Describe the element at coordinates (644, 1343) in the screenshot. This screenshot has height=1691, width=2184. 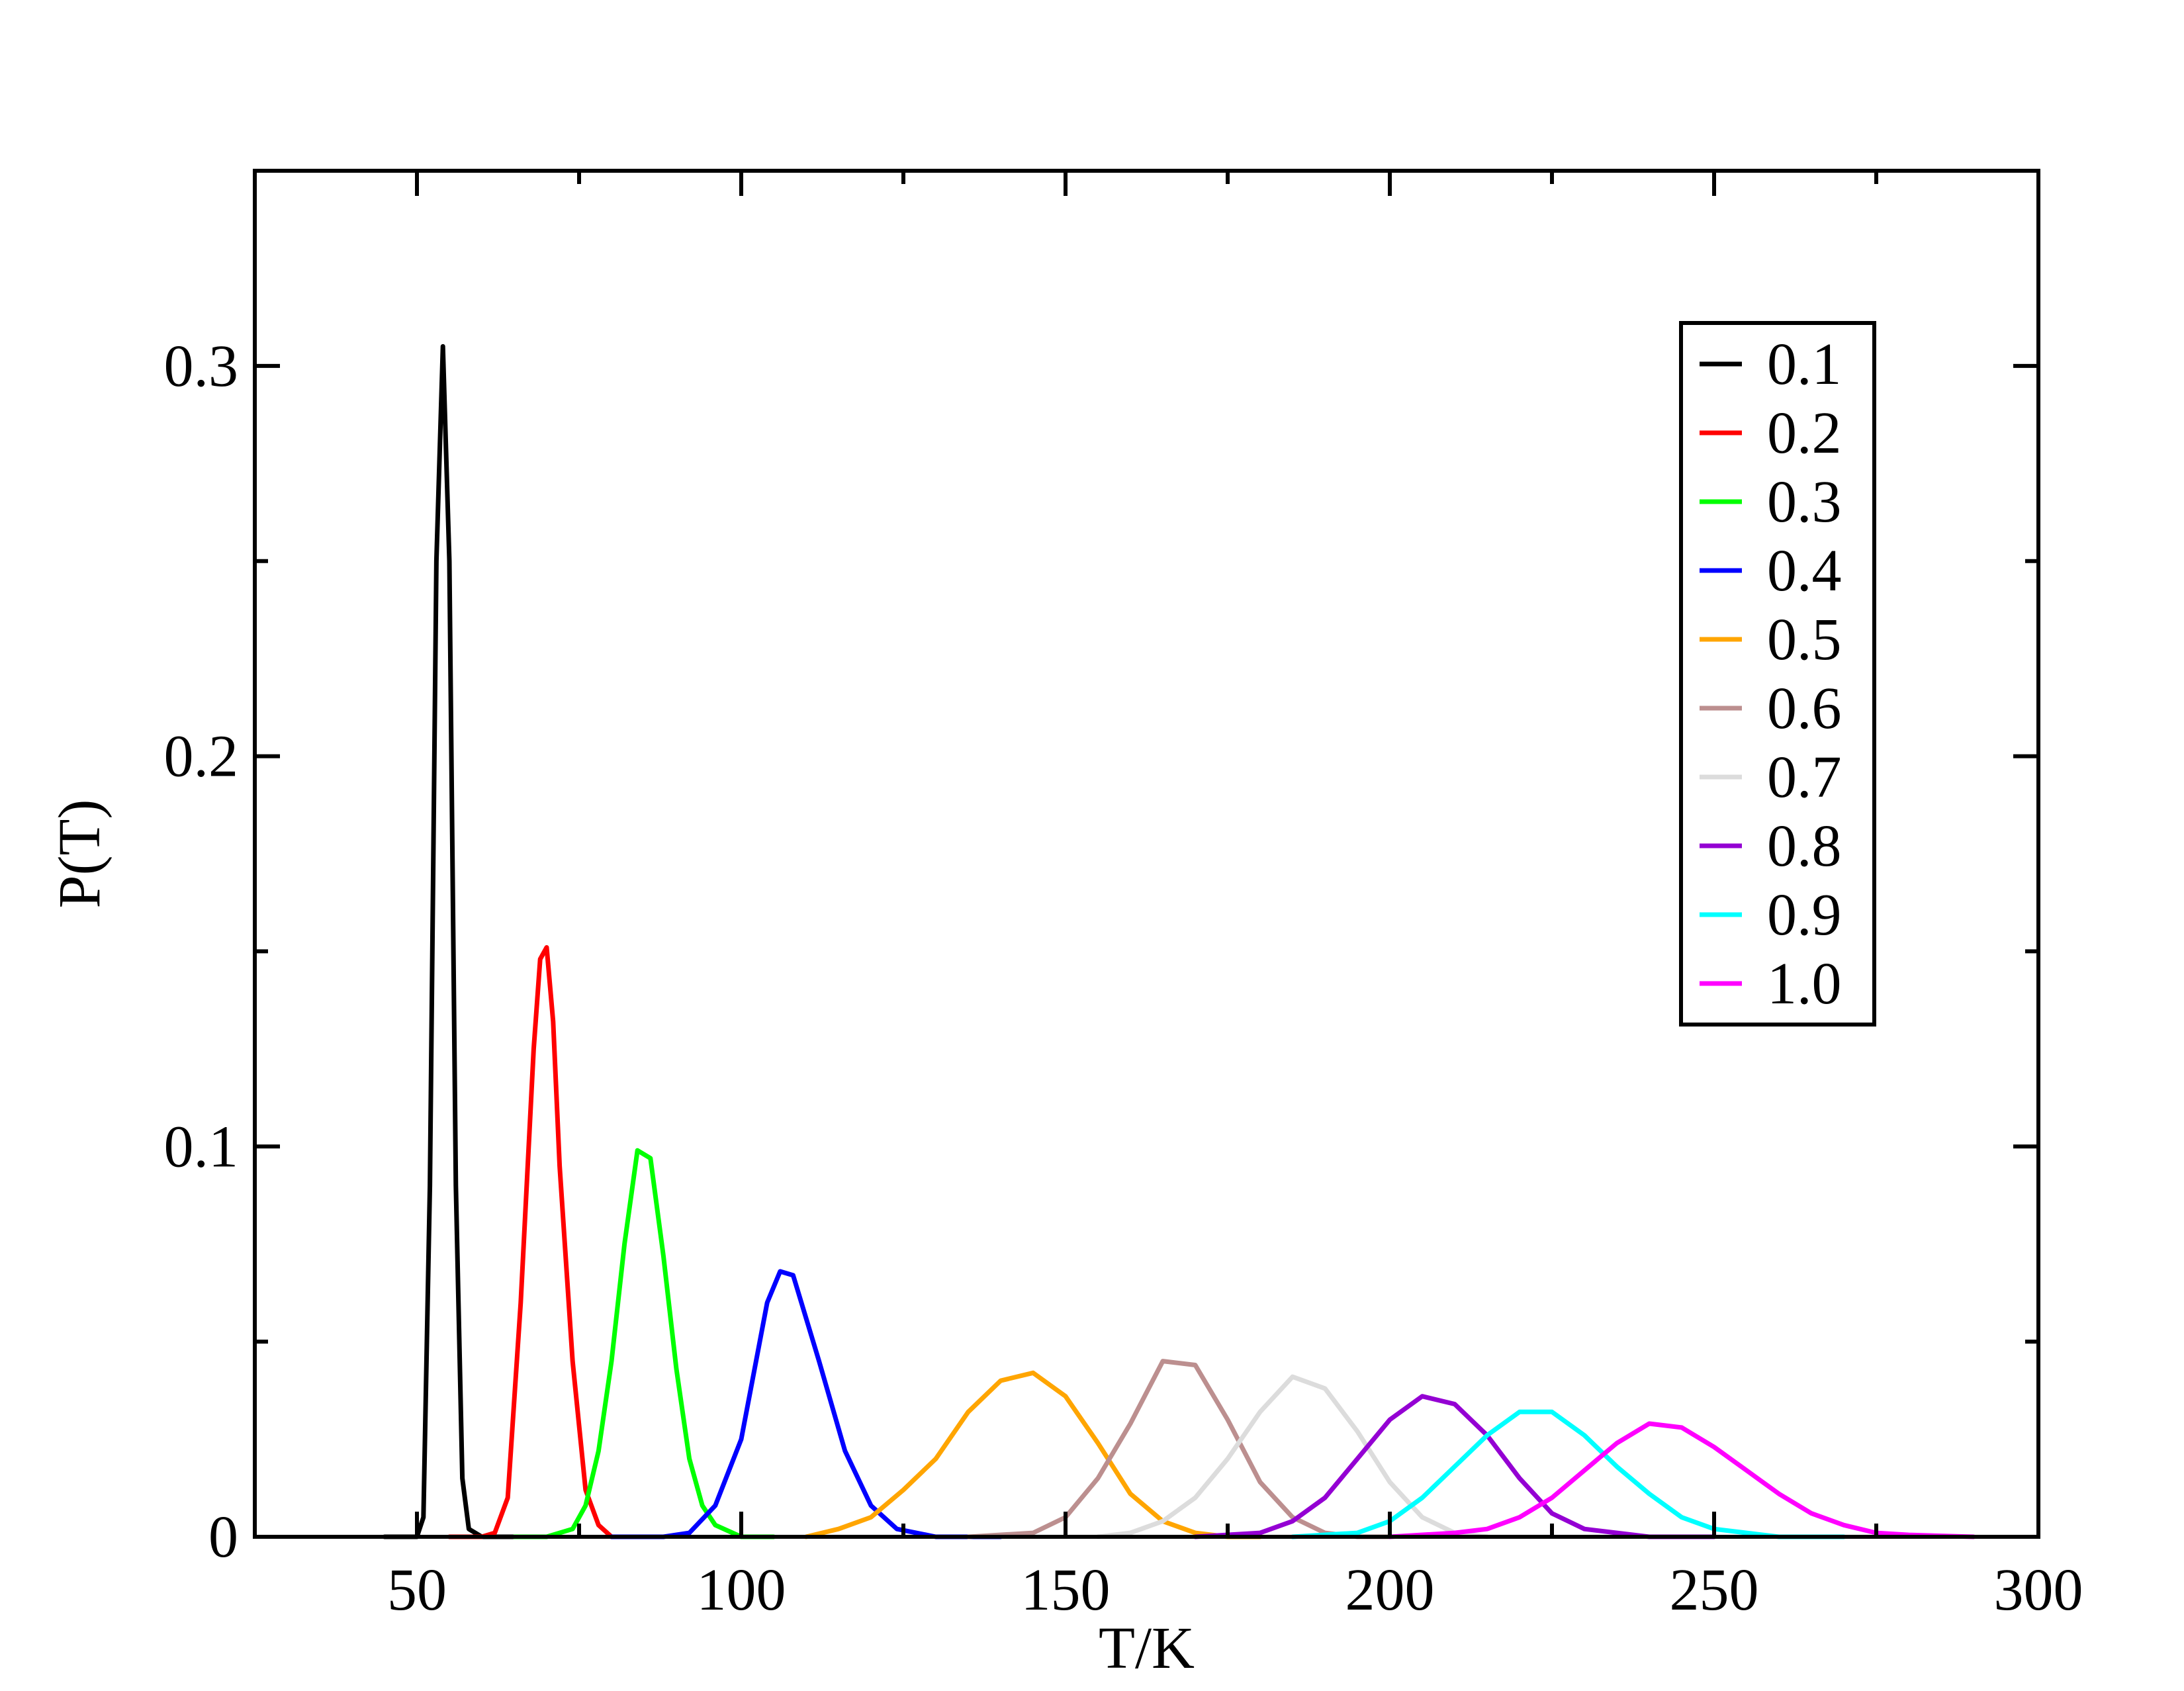
I see `series-line-0.3` at that location.